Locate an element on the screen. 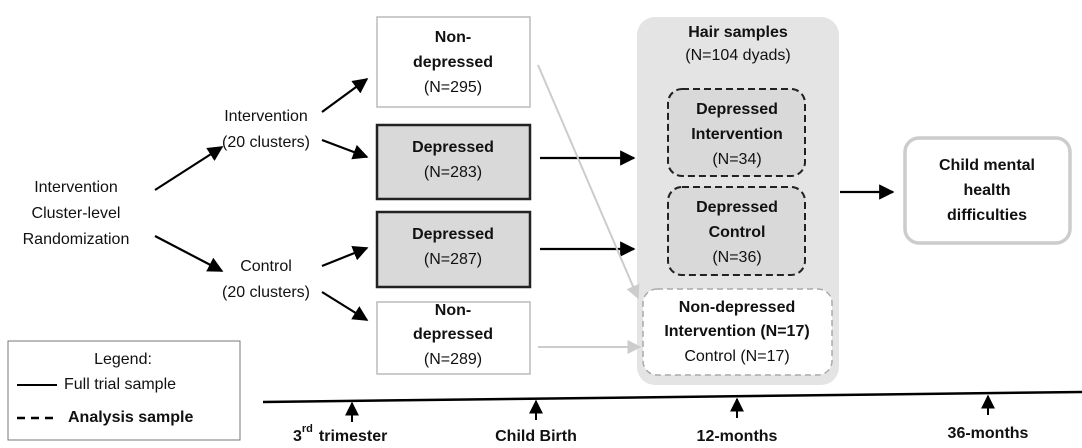  group-count: (N=283) is located at coordinates (453, 172).